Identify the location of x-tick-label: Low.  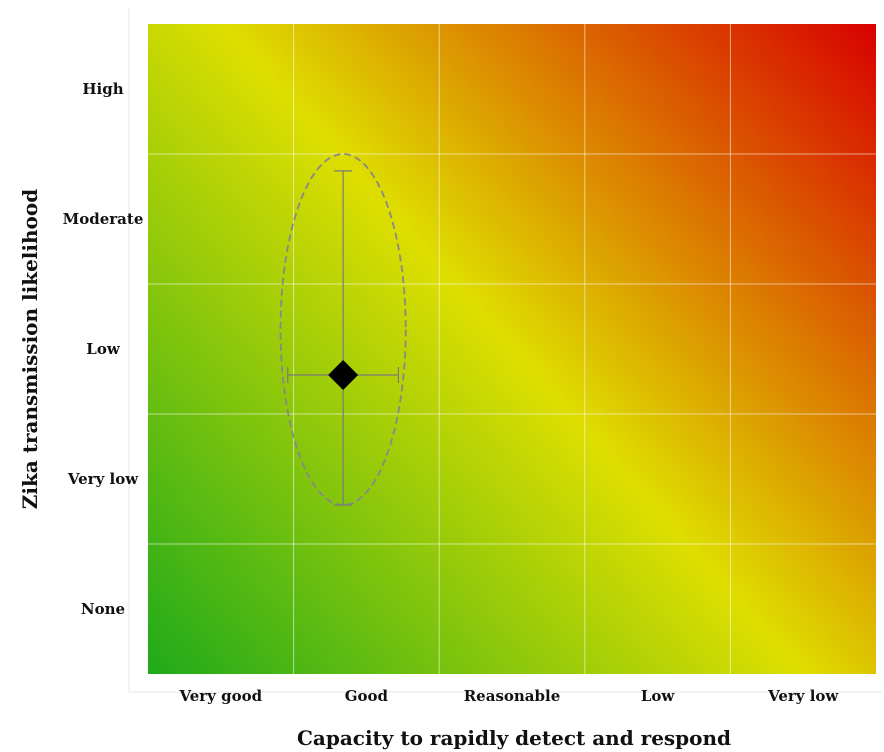
(658, 696).